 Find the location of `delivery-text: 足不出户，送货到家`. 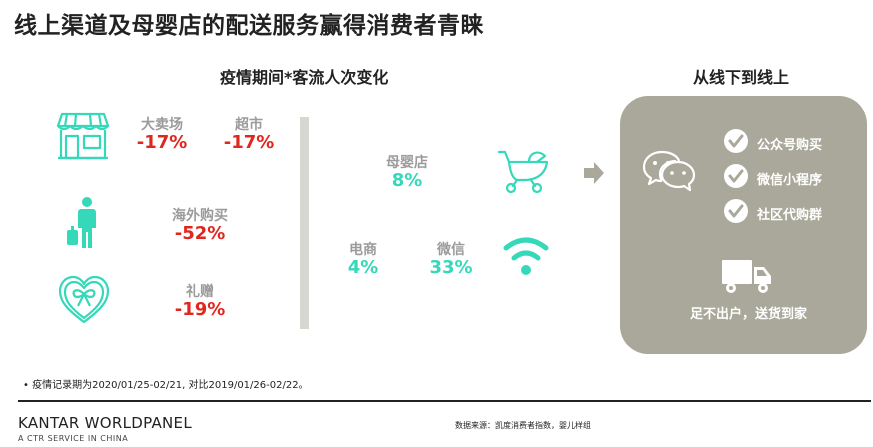

delivery-text: 足不出户，送货到家 is located at coordinates (749, 314).